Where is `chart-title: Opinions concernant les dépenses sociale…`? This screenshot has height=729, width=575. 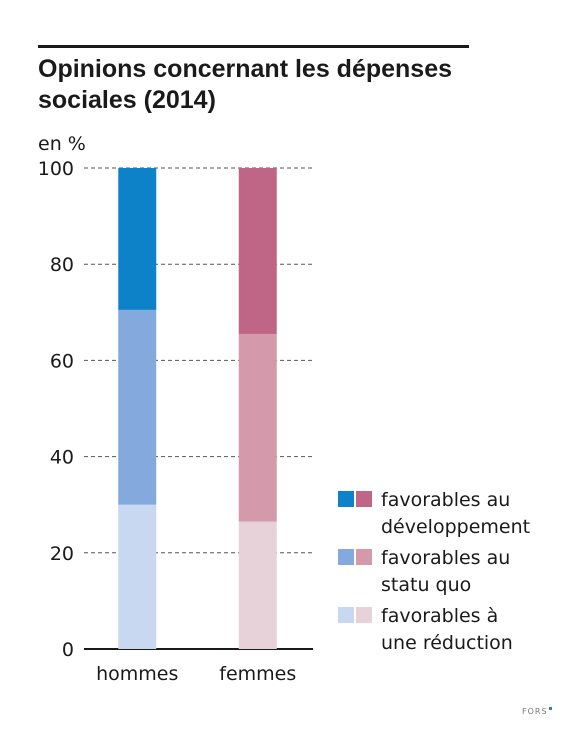
chart-title: Opinions concernant les dépenses sociale… is located at coordinates (245, 84).